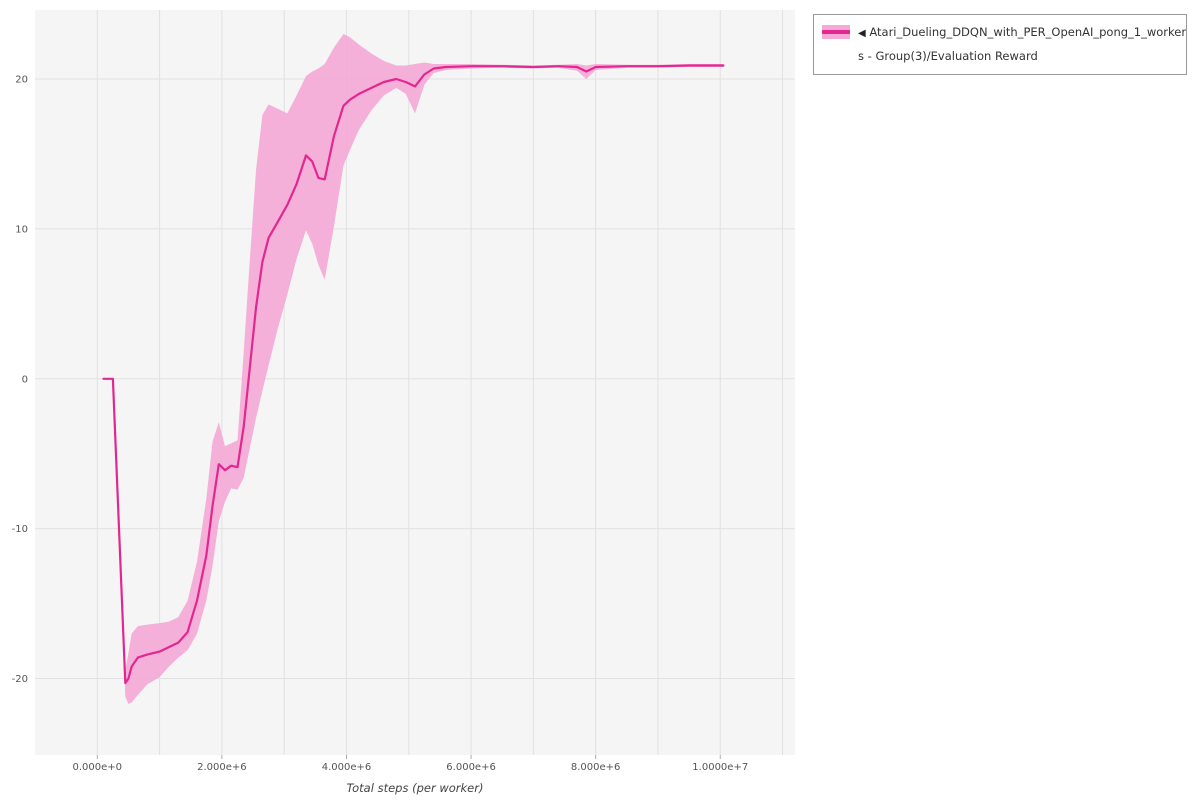  I want to click on legend-series-swatch, so click(836, 32).